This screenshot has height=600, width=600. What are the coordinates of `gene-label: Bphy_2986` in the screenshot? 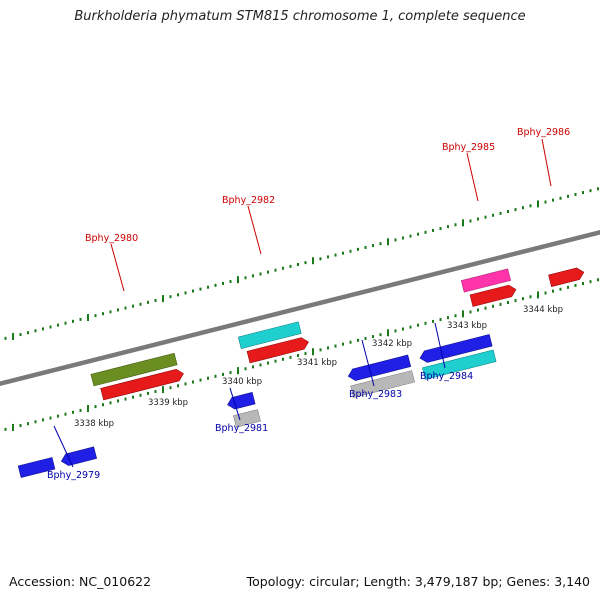 It's located at (543, 132).